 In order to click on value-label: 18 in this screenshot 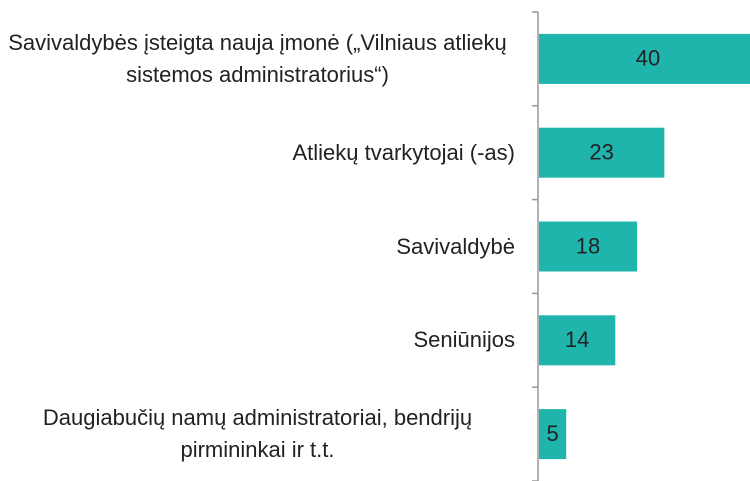, I will do `click(588, 245)`.